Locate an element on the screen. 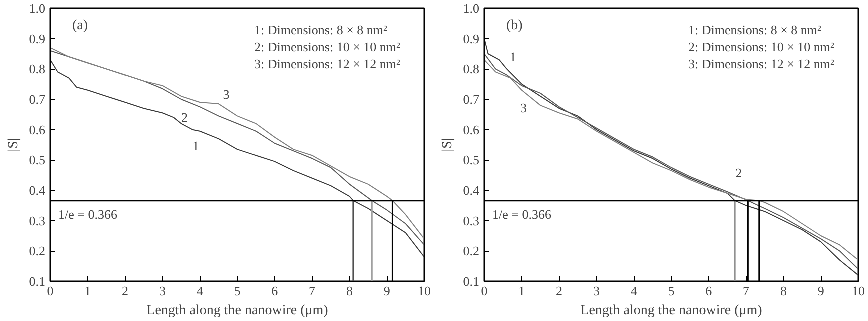  text: (b) is located at coordinates (515, 26).